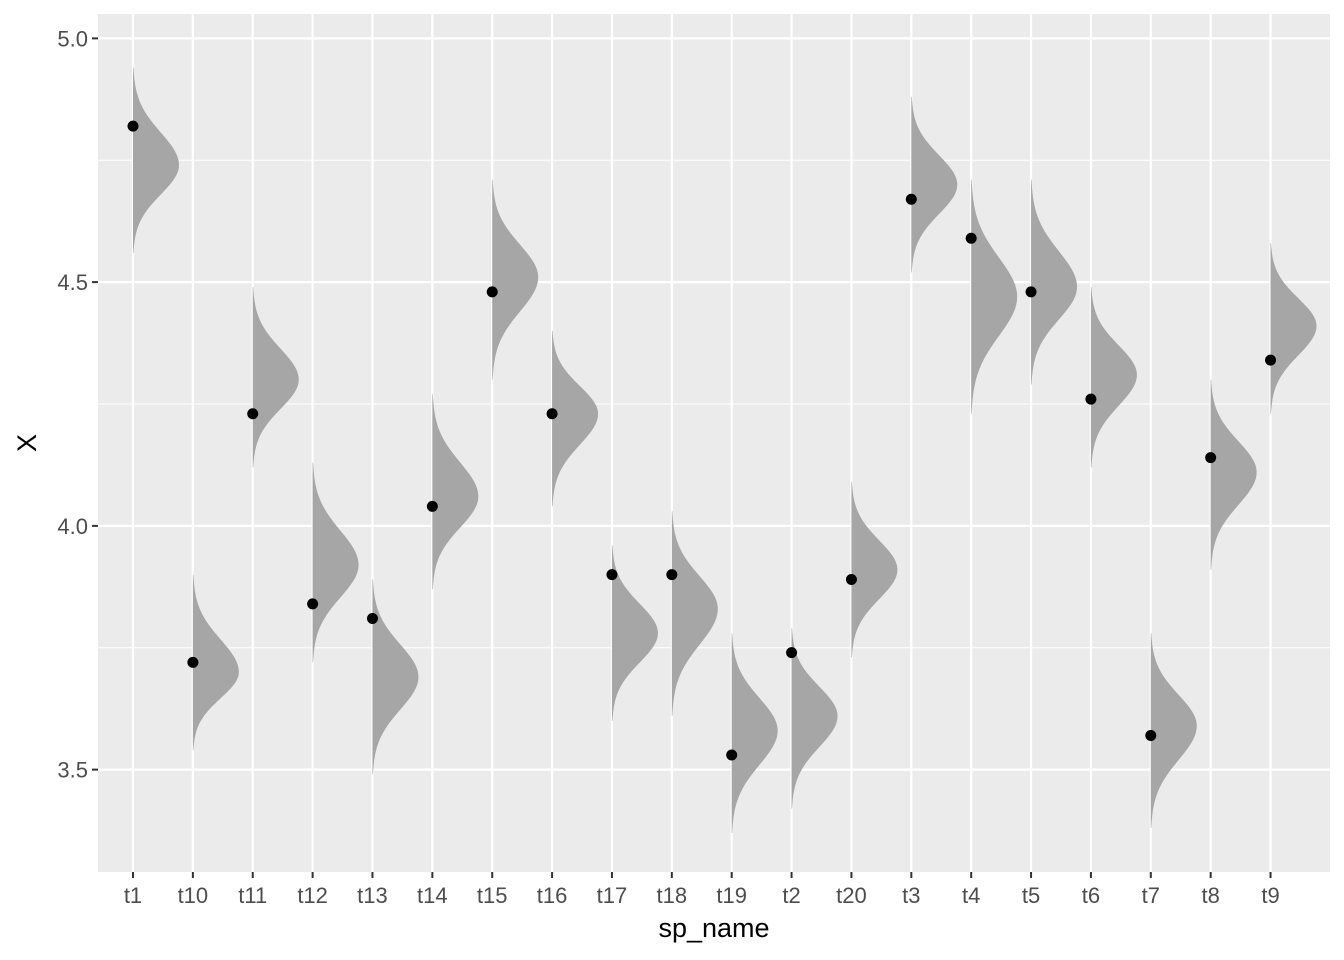 This screenshot has width=1344, height=960. What do you see at coordinates (312, 895) in the screenshot?
I see `x-tick-label: t12` at bounding box center [312, 895].